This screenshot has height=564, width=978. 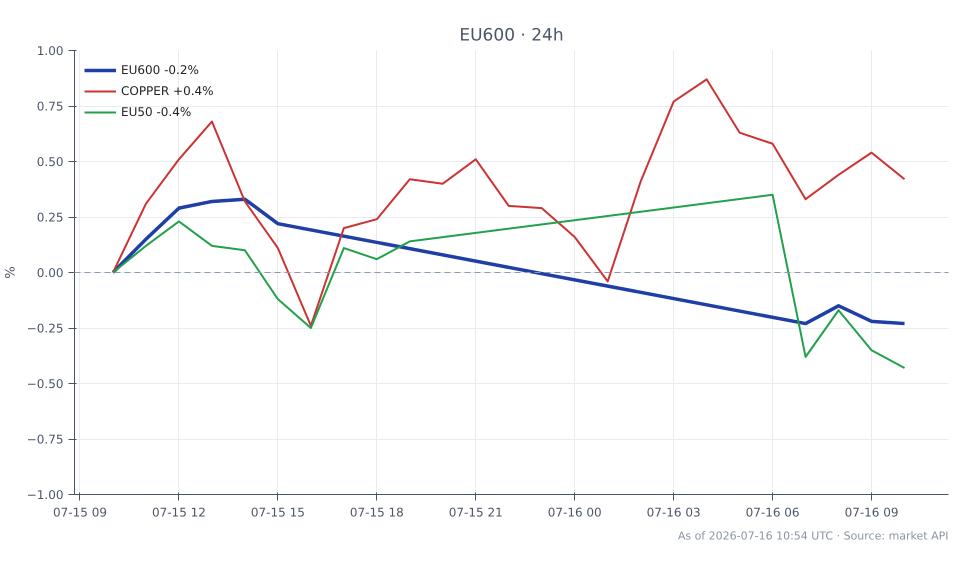 I want to click on legend-label: COPPER +0.4%, so click(x=167, y=91).